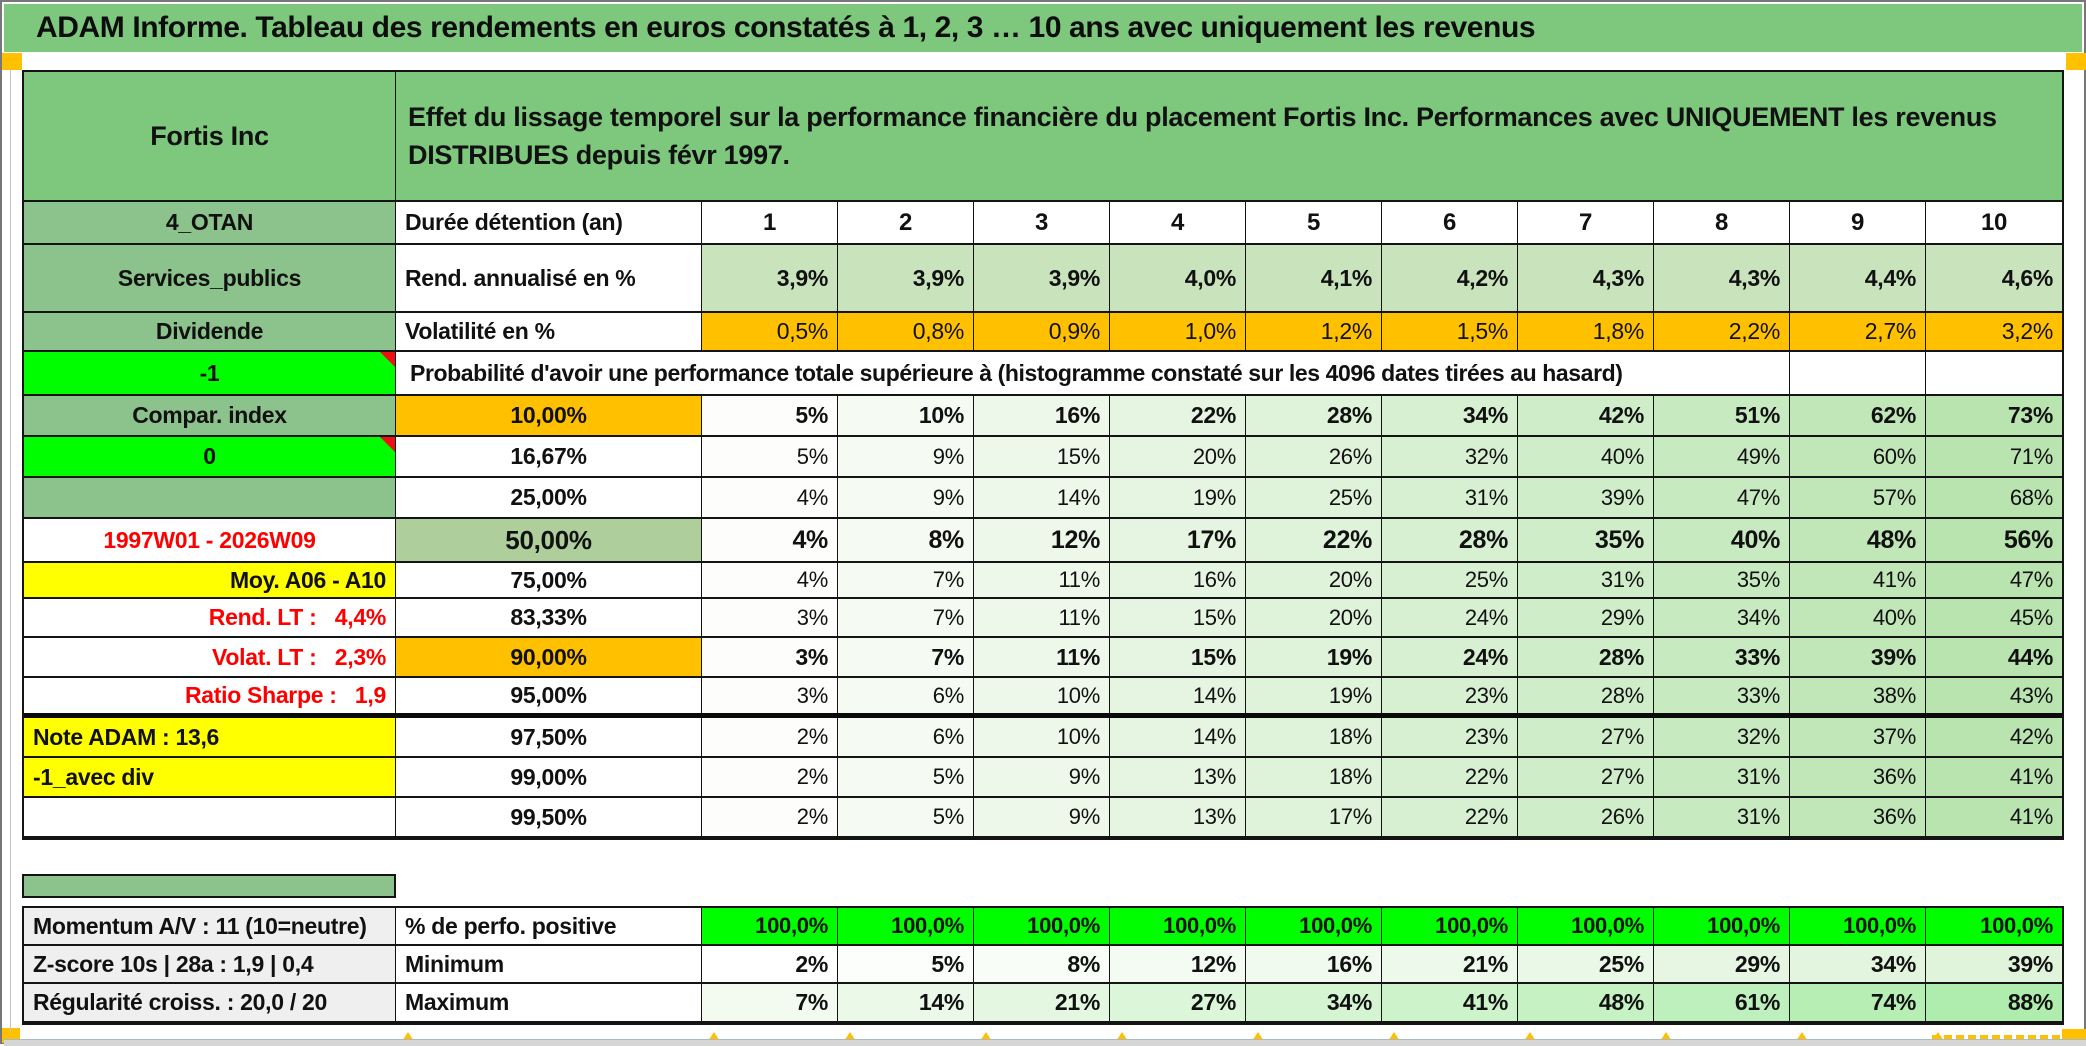 Image resolution: width=2086 pixels, height=1046 pixels. Describe the element at coordinates (770, 580) in the screenshot. I see `cell-p75-y1: 4%` at that location.